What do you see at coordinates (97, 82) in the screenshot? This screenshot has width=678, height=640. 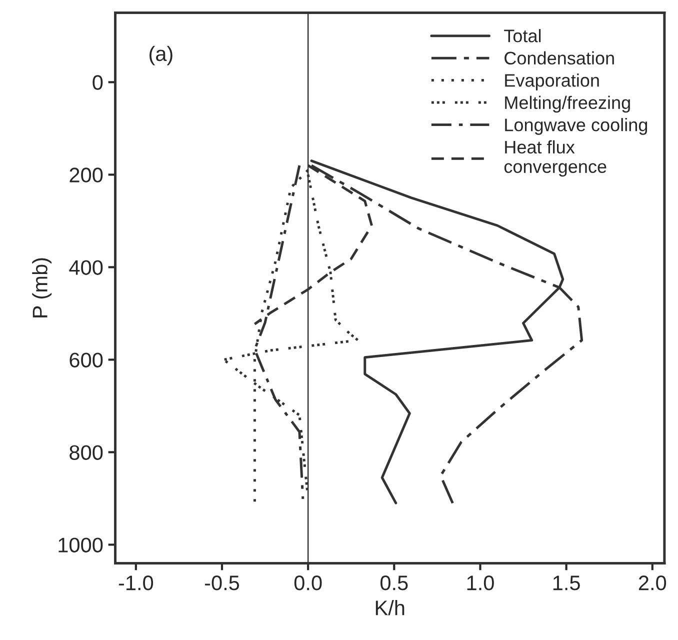 I see `y-tick-label: 0` at bounding box center [97, 82].